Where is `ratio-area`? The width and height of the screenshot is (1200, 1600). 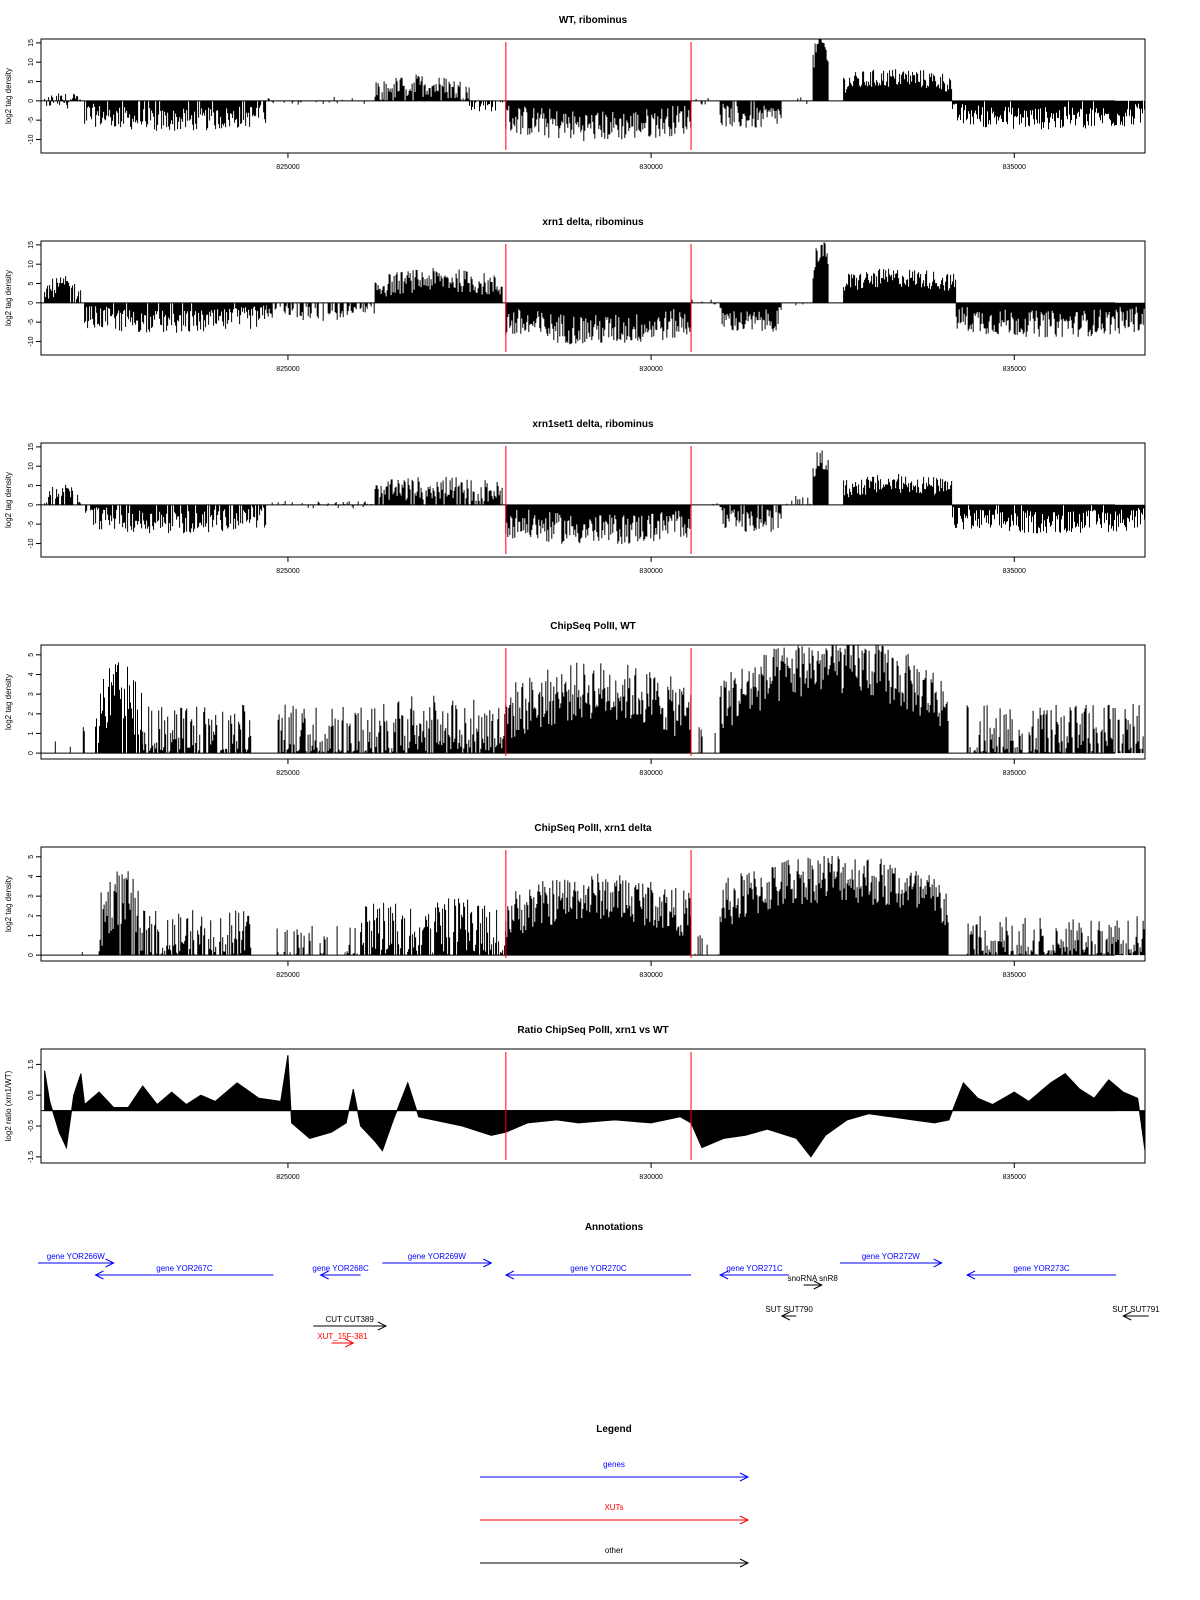 ratio-area is located at coordinates (595, 1106).